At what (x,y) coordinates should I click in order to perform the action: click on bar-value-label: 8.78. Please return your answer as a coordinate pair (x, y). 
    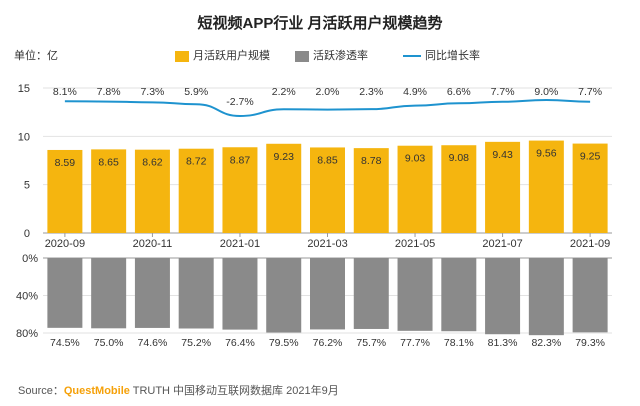
    Looking at the image, I should click on (371, 161).